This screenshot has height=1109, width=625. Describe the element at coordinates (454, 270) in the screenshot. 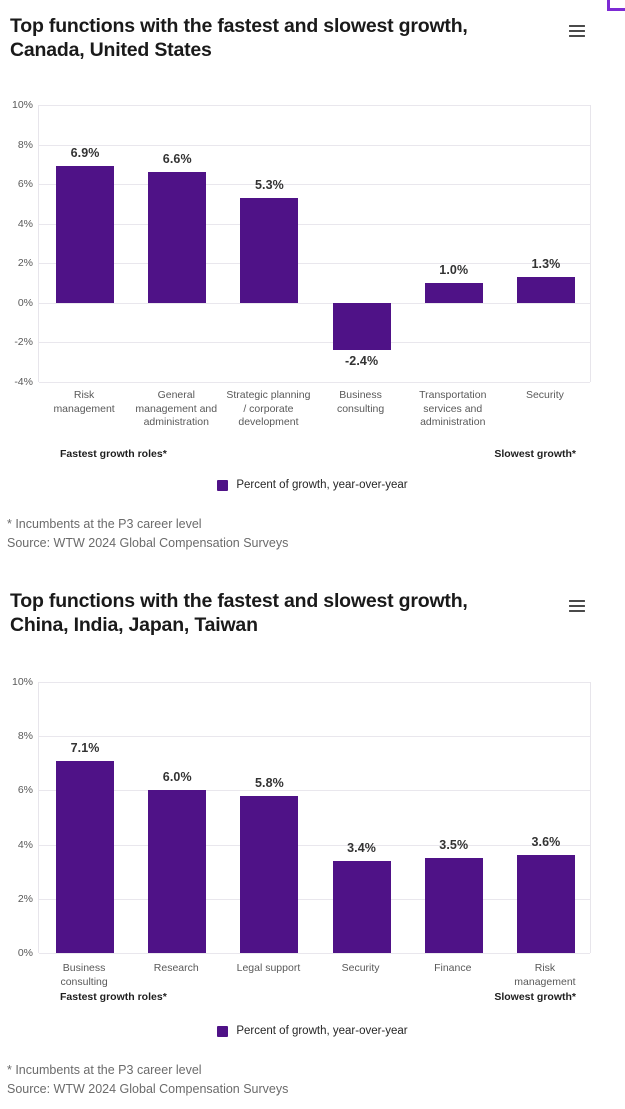

I see `bar-value-label: 1.0%` at that location.